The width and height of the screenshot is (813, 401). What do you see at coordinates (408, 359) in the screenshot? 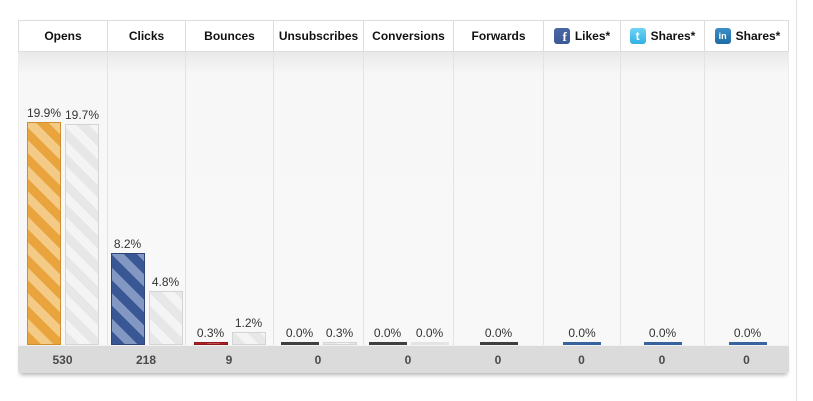
I see `total-conversions: 0` at bounding box center [408, 359].